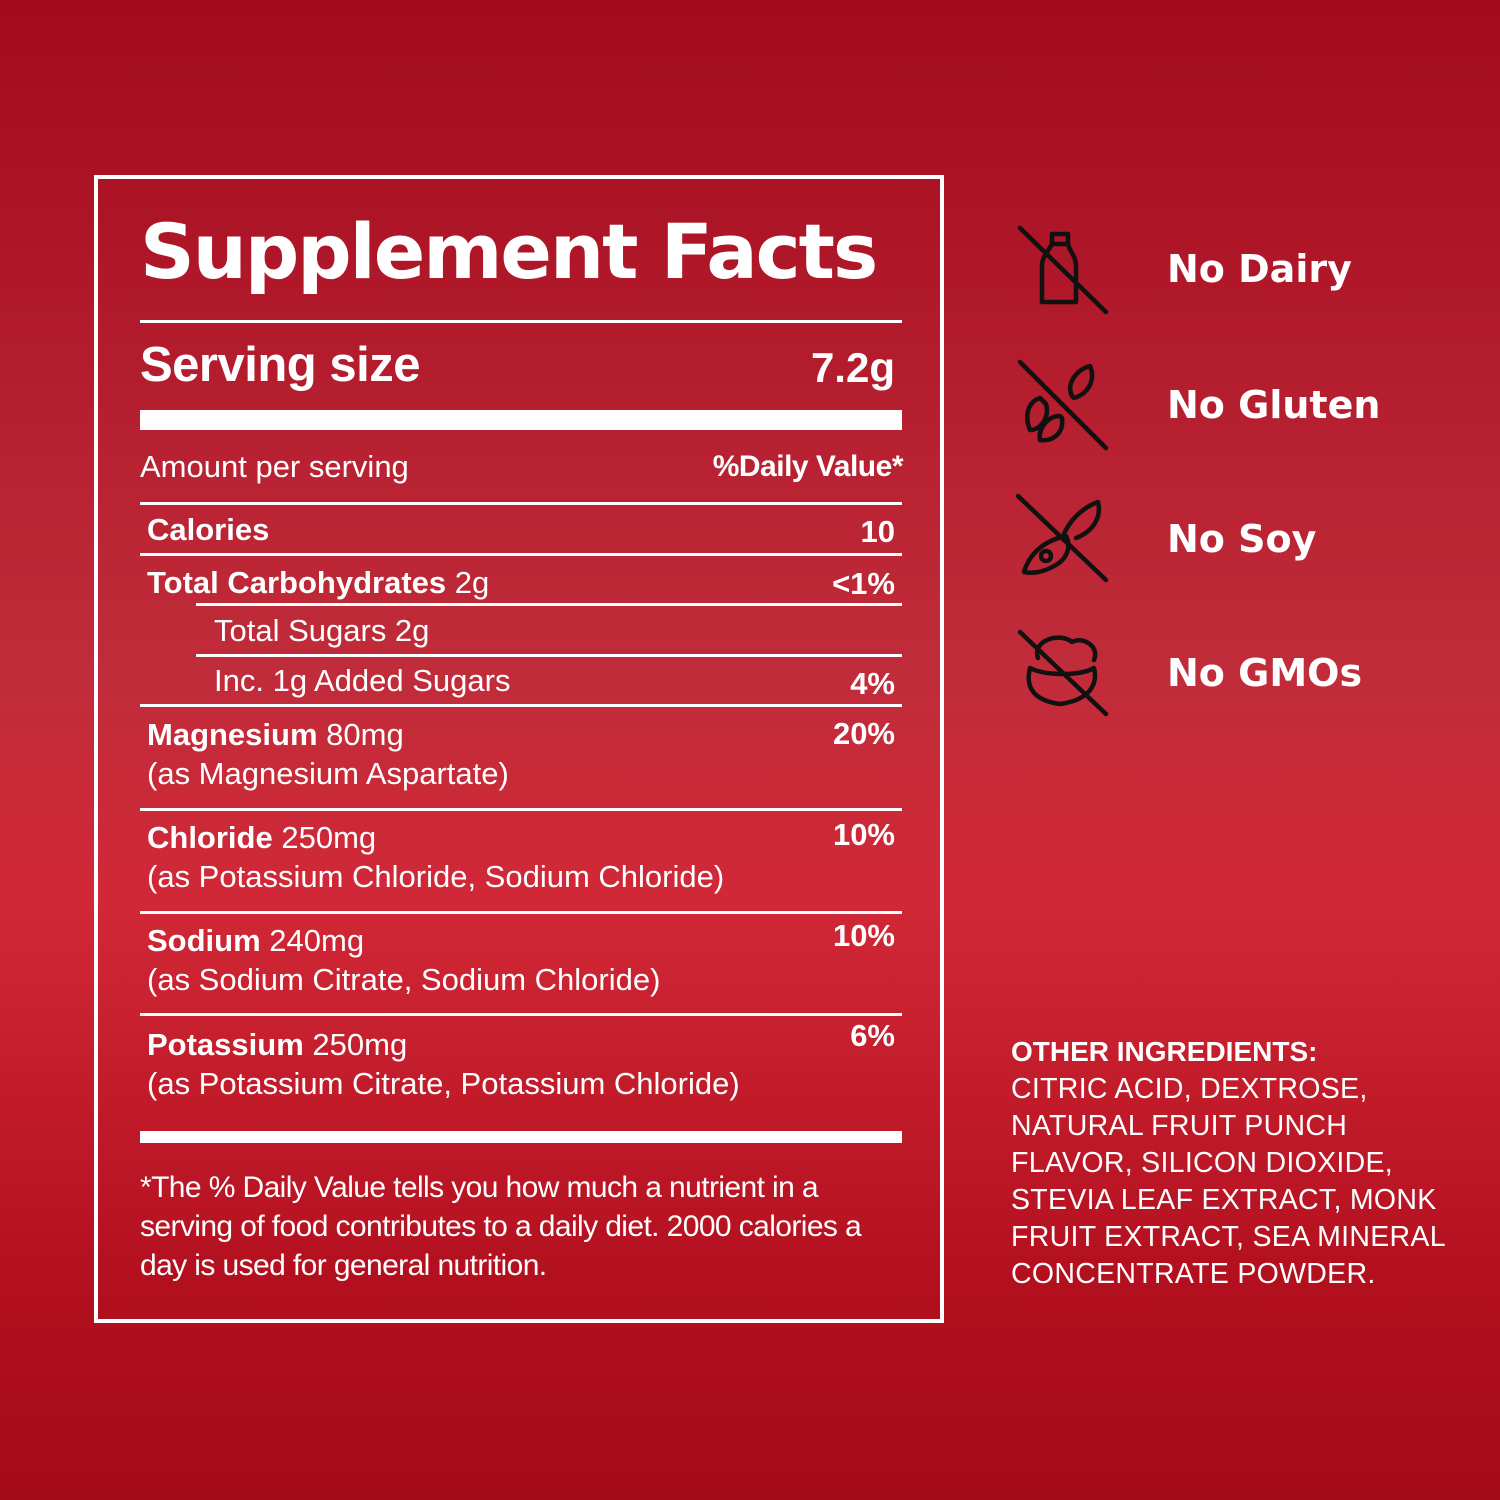 Image resolution: width=1500 pixels, height=1500 pixels. Describe the element at coordinates (280, 365) in the screenshot. I see `serving-size-label: Serving size` at that location.